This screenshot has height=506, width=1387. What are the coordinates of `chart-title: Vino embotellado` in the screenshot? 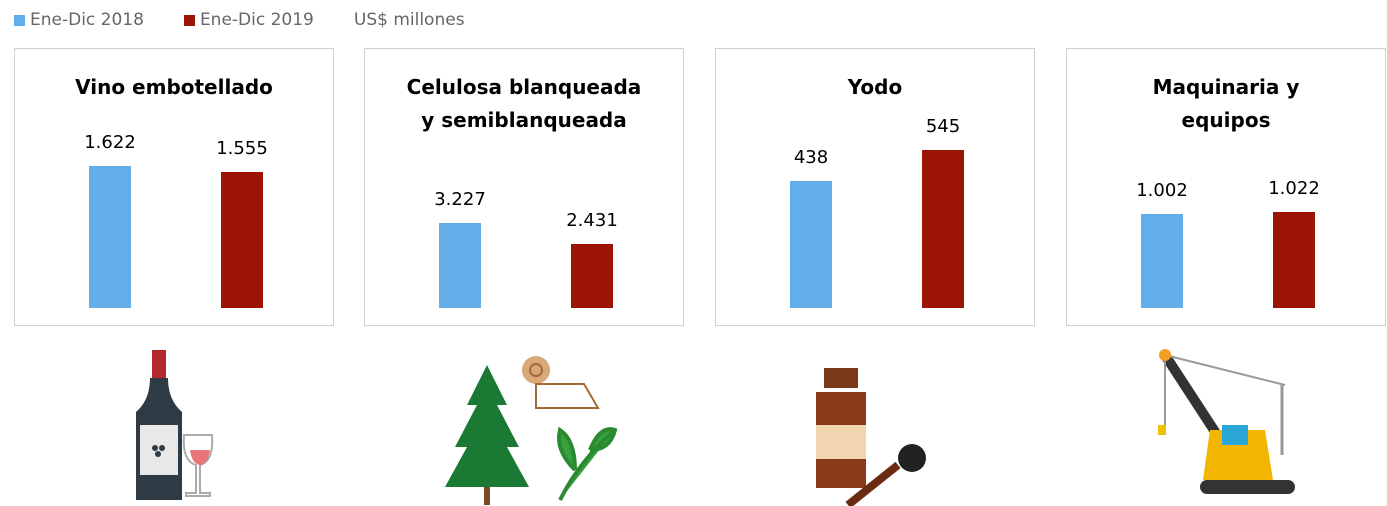 It's located at (174, 87).